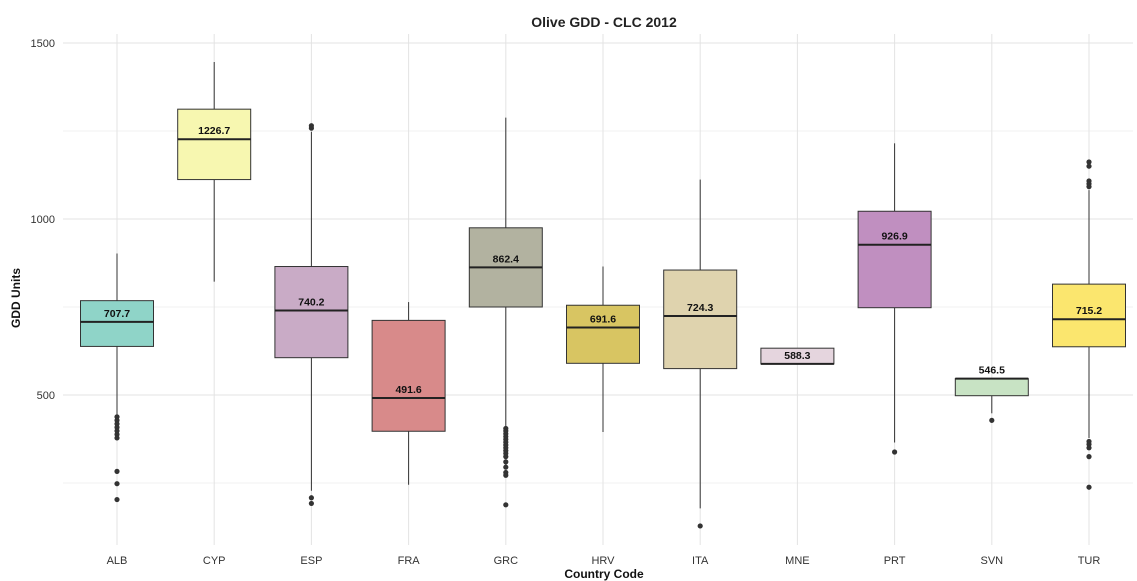 The width and height of the screenshot is (1137, 581). I want to click on box-svn: 546.5, so click(991, 394).